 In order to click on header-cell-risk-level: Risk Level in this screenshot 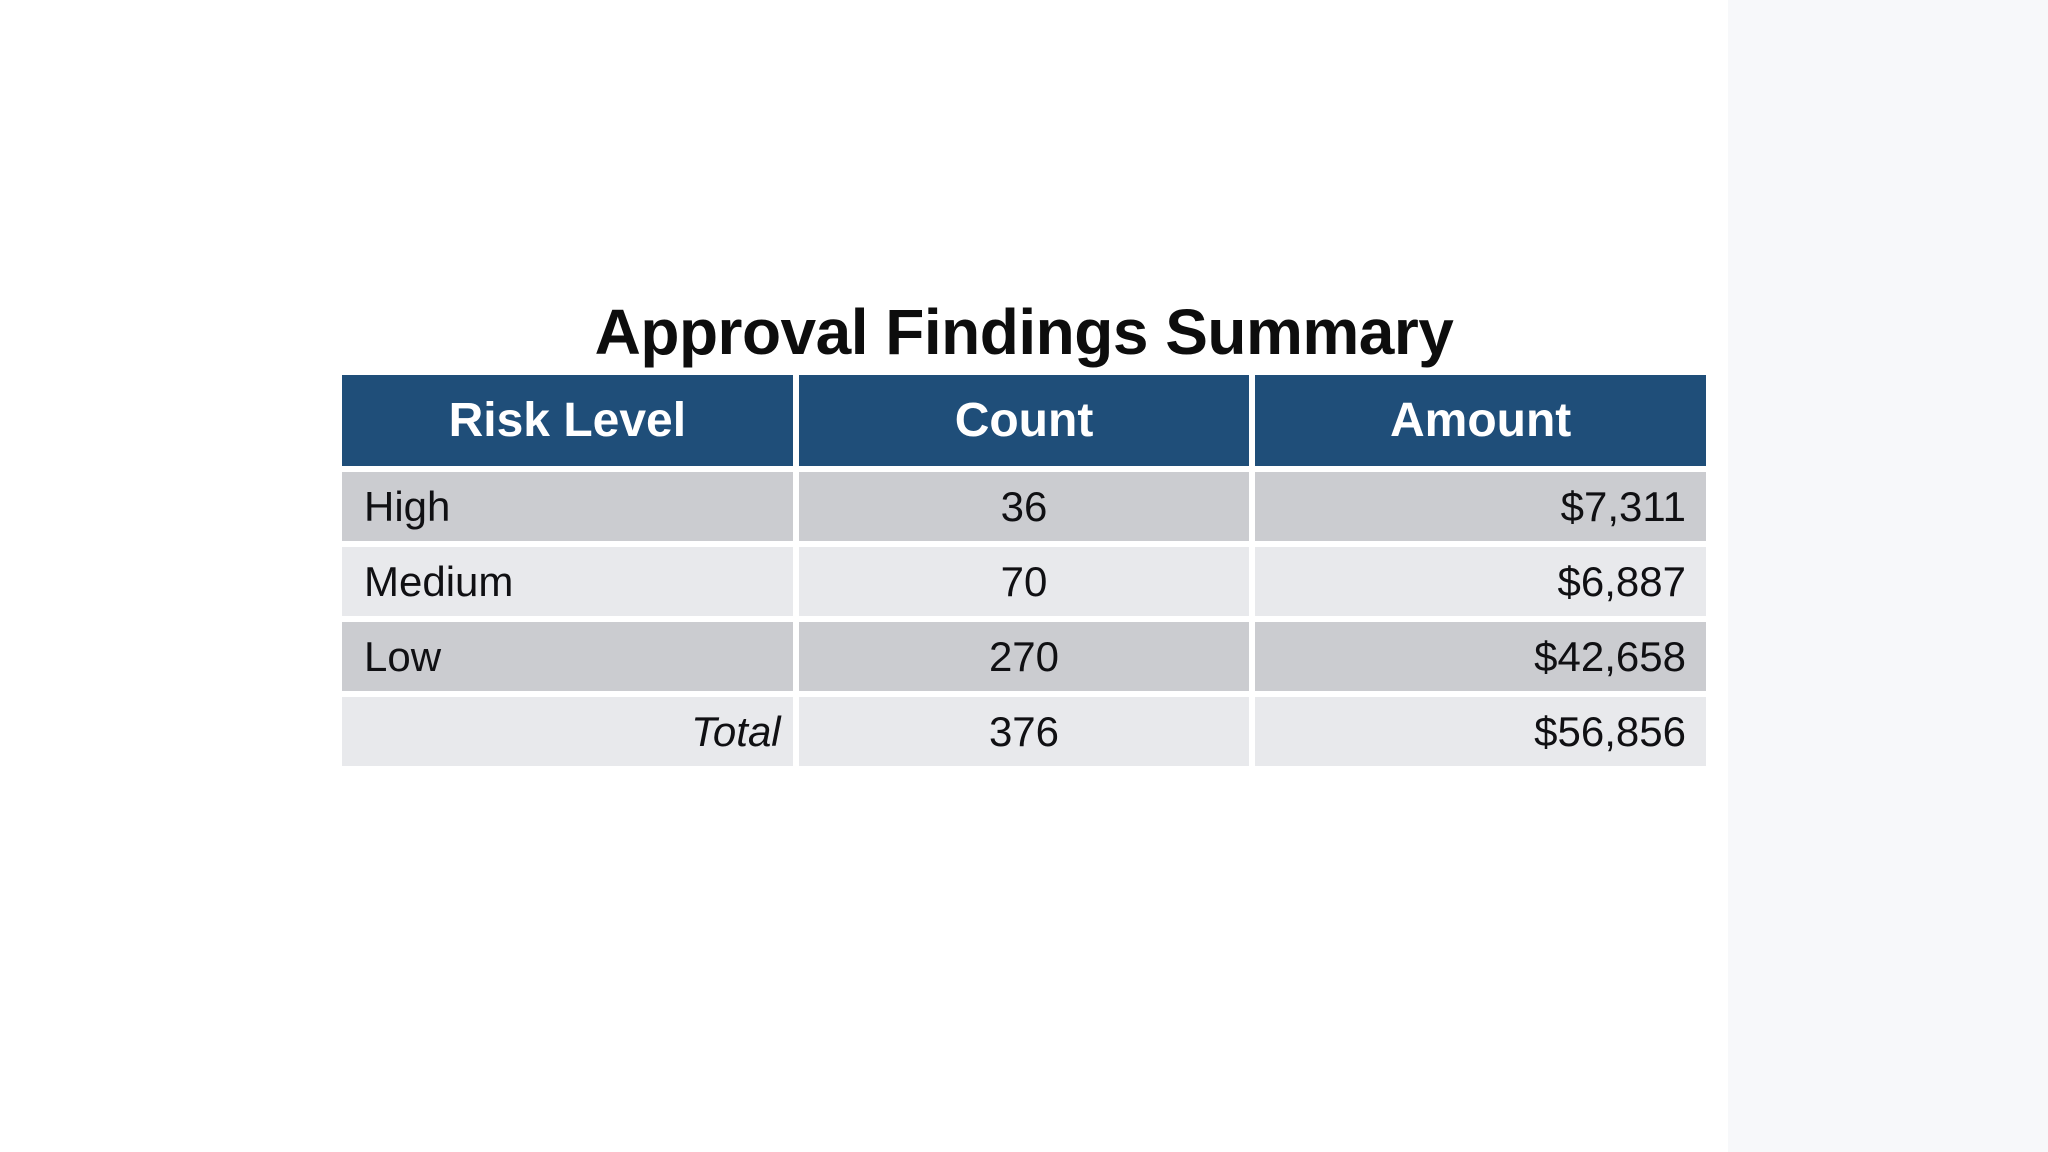, I will do `click(567, 420)`.